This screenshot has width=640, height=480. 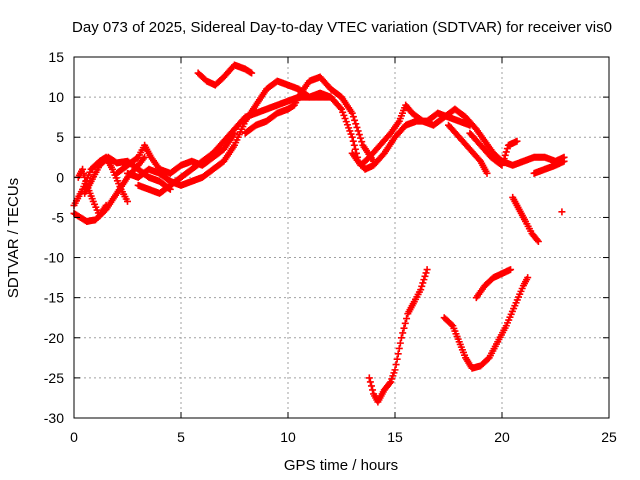 What do you see at coordinates (60, 137) in the screenshot?
I see `y-tick-label: 5` at bounding box center [60, 137].